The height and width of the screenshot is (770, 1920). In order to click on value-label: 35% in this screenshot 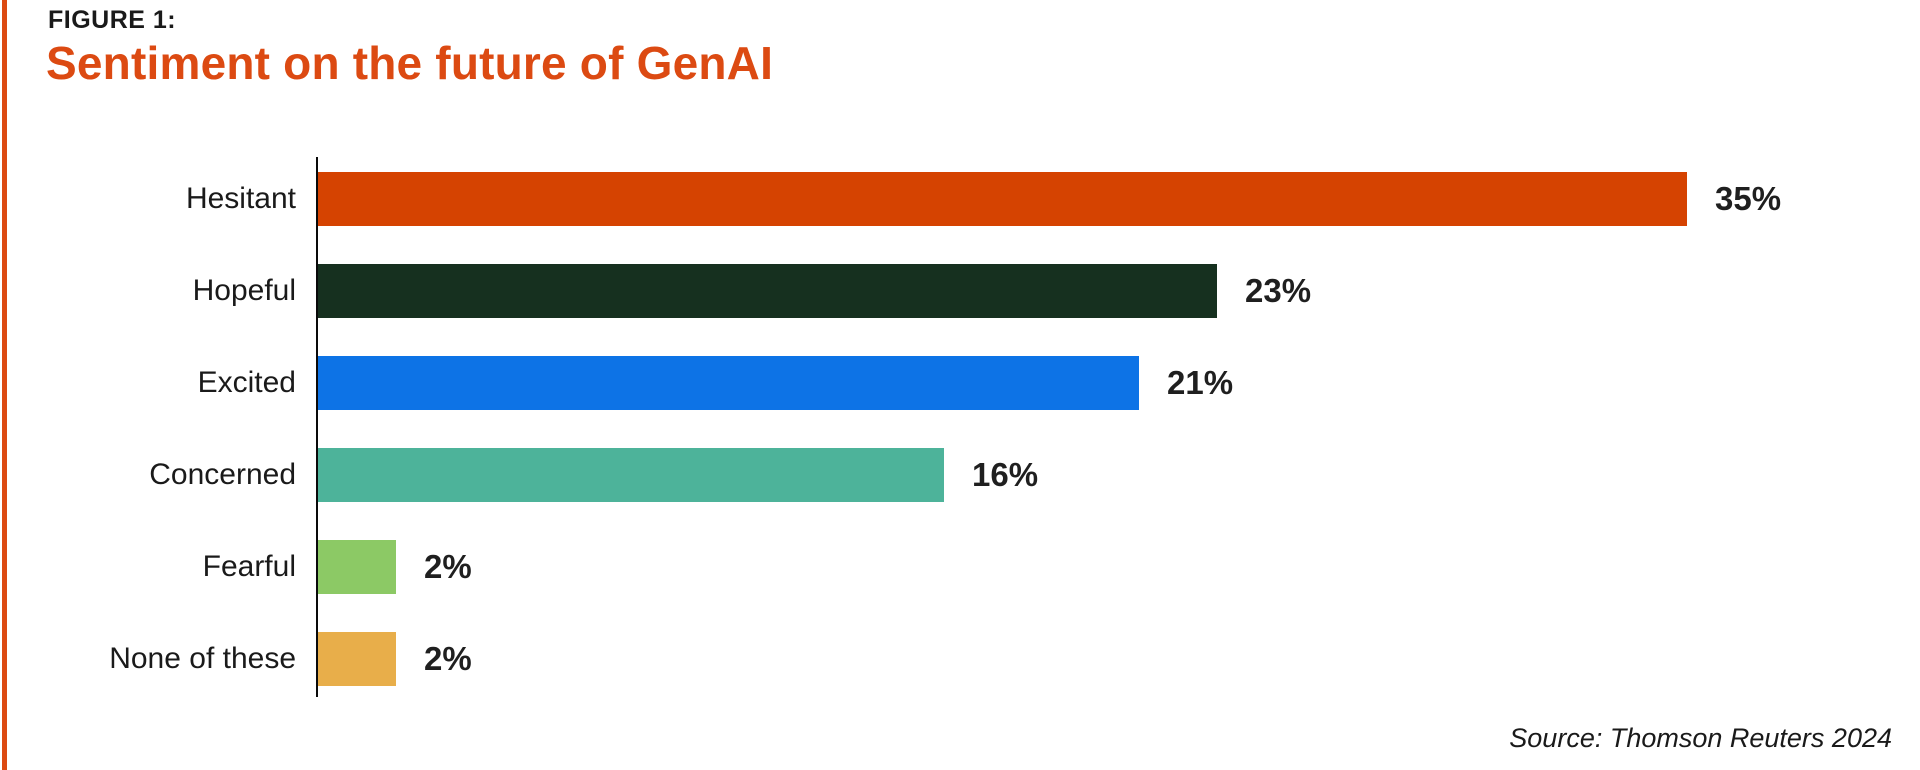, I will do `click(1748, 198)`.